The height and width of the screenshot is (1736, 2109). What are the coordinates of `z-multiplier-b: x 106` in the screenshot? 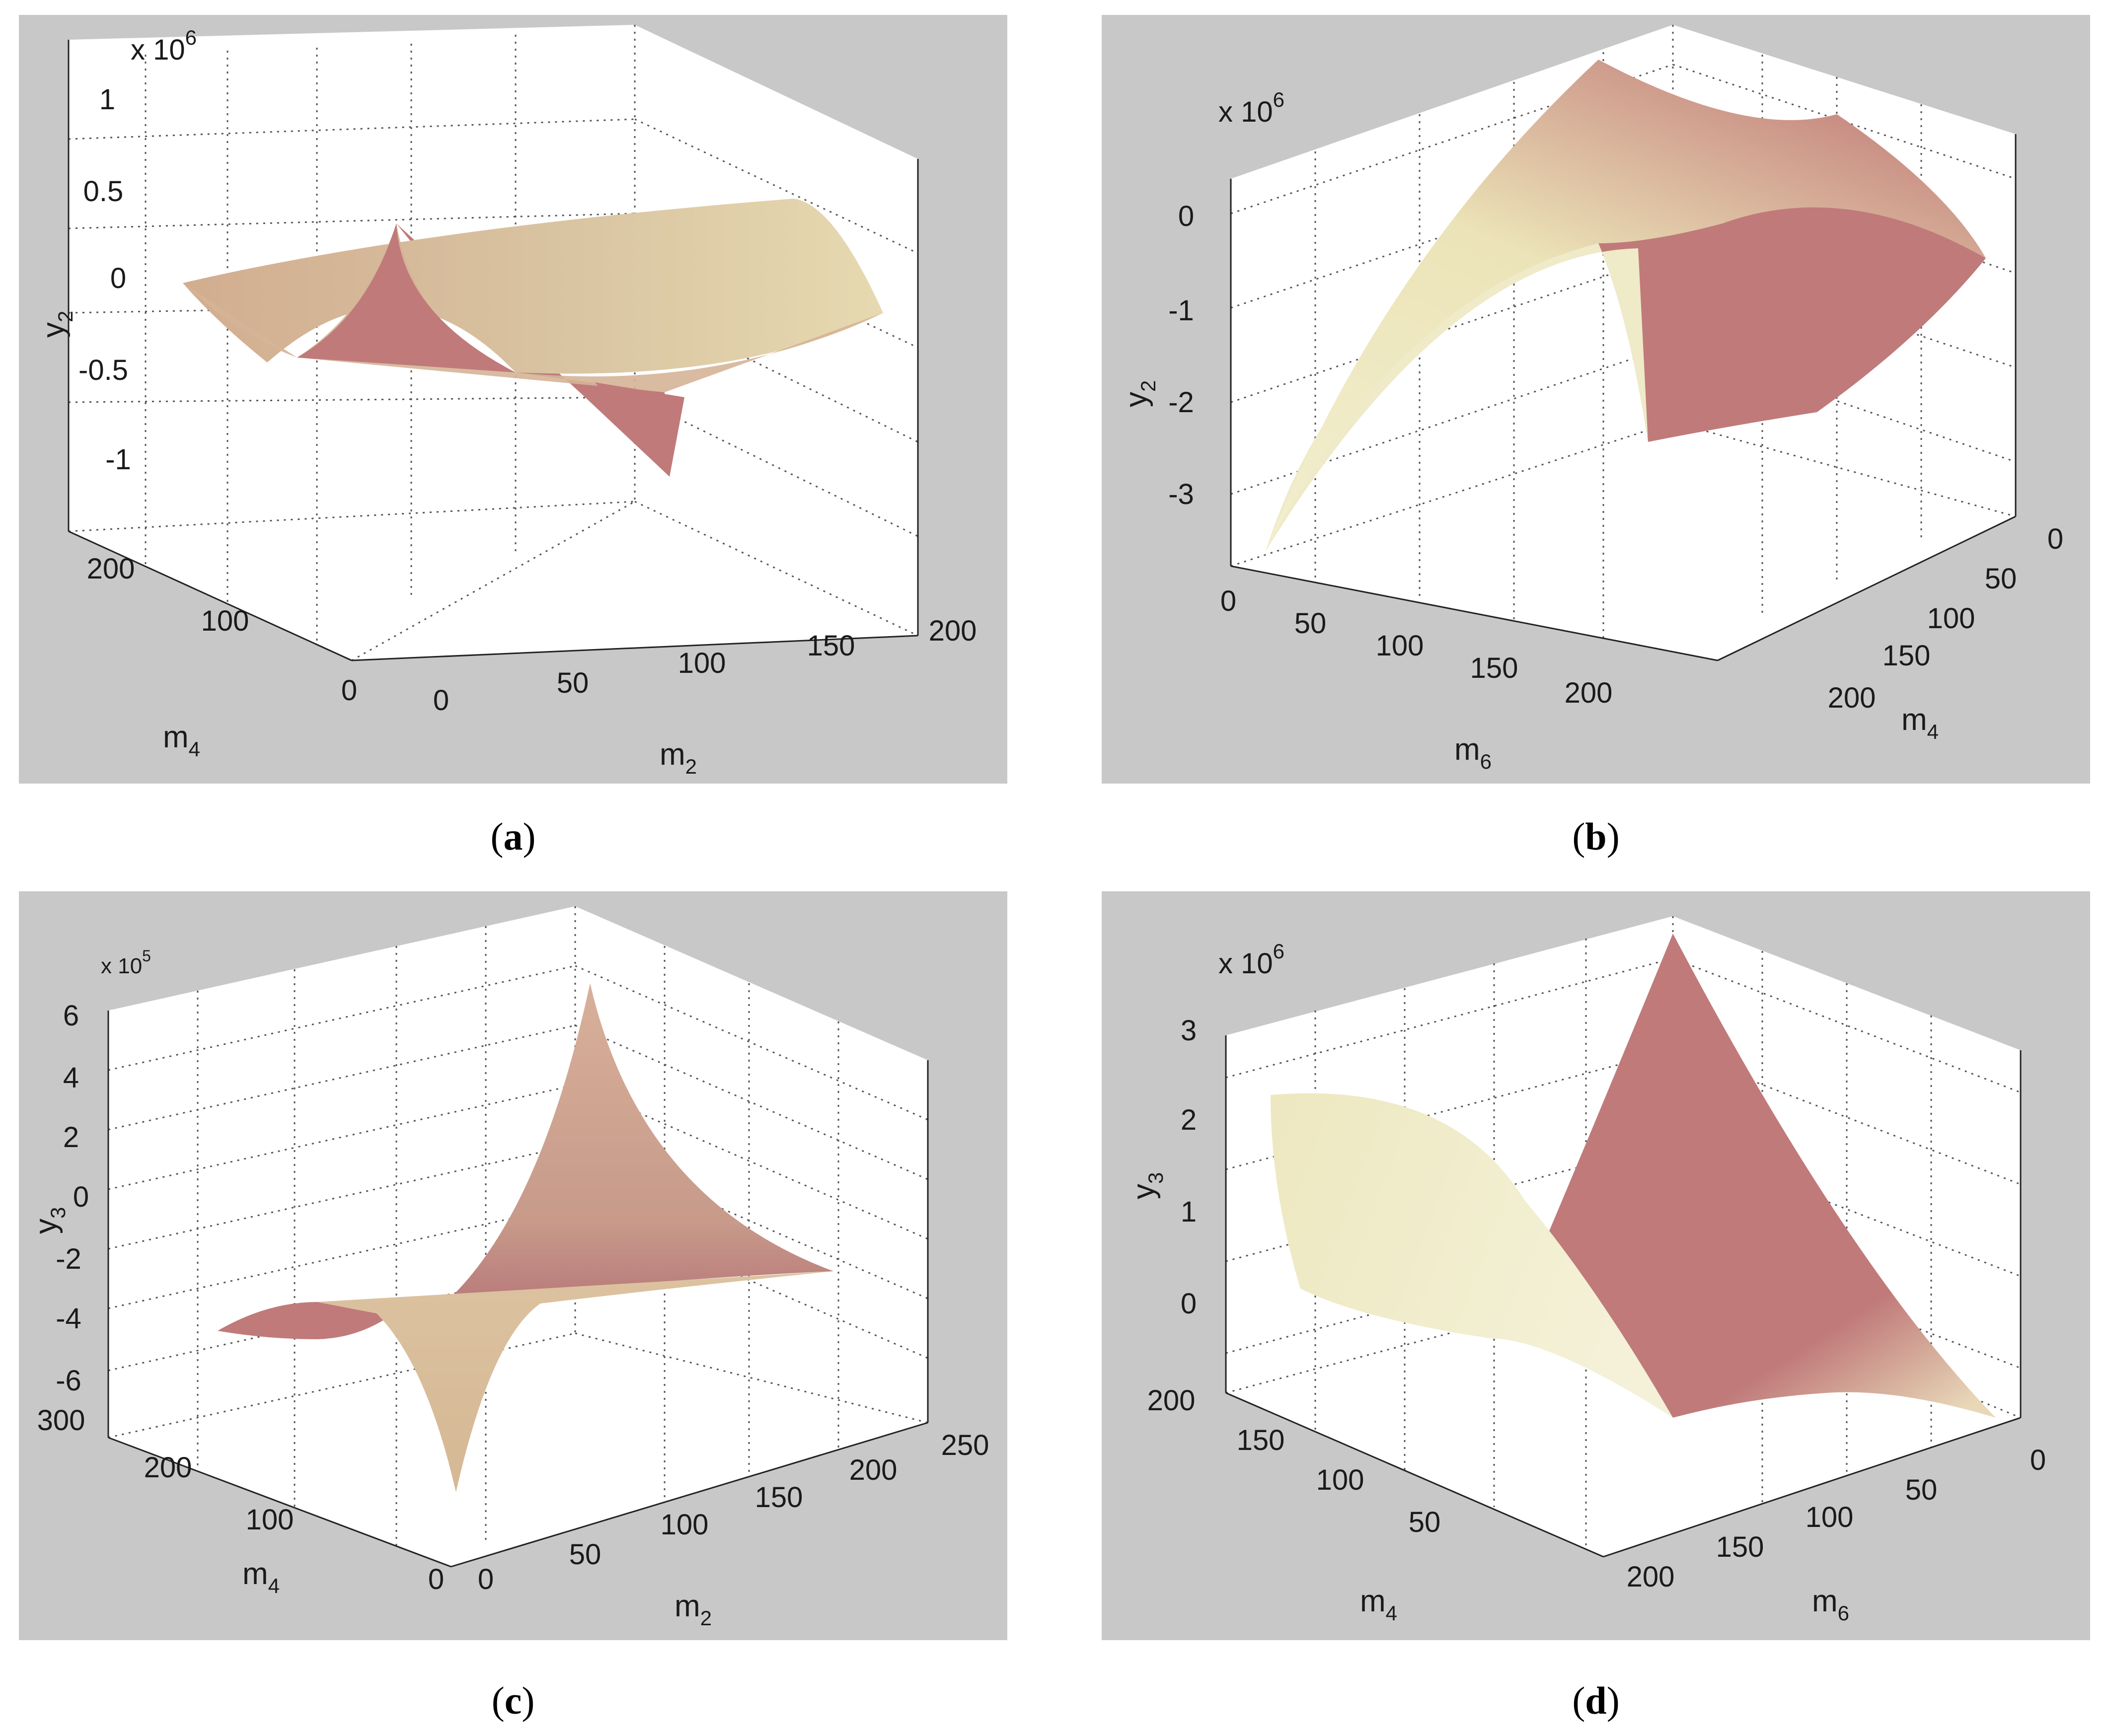 It's located at (1251, 108).